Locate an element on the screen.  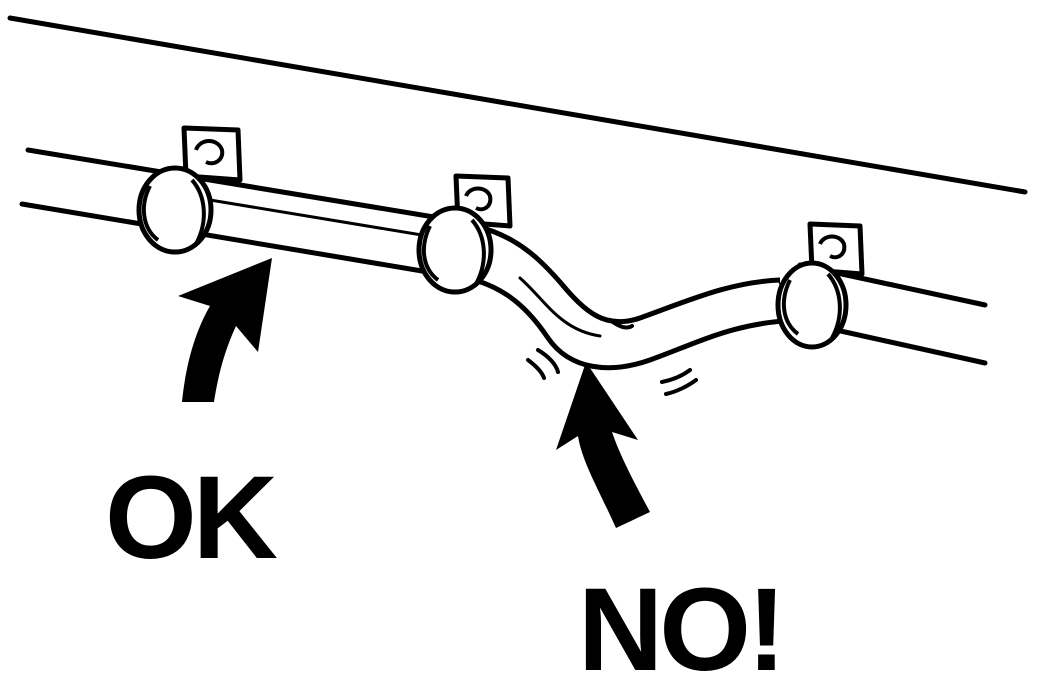
pipe-left-section is located at coordinates (231, 212).